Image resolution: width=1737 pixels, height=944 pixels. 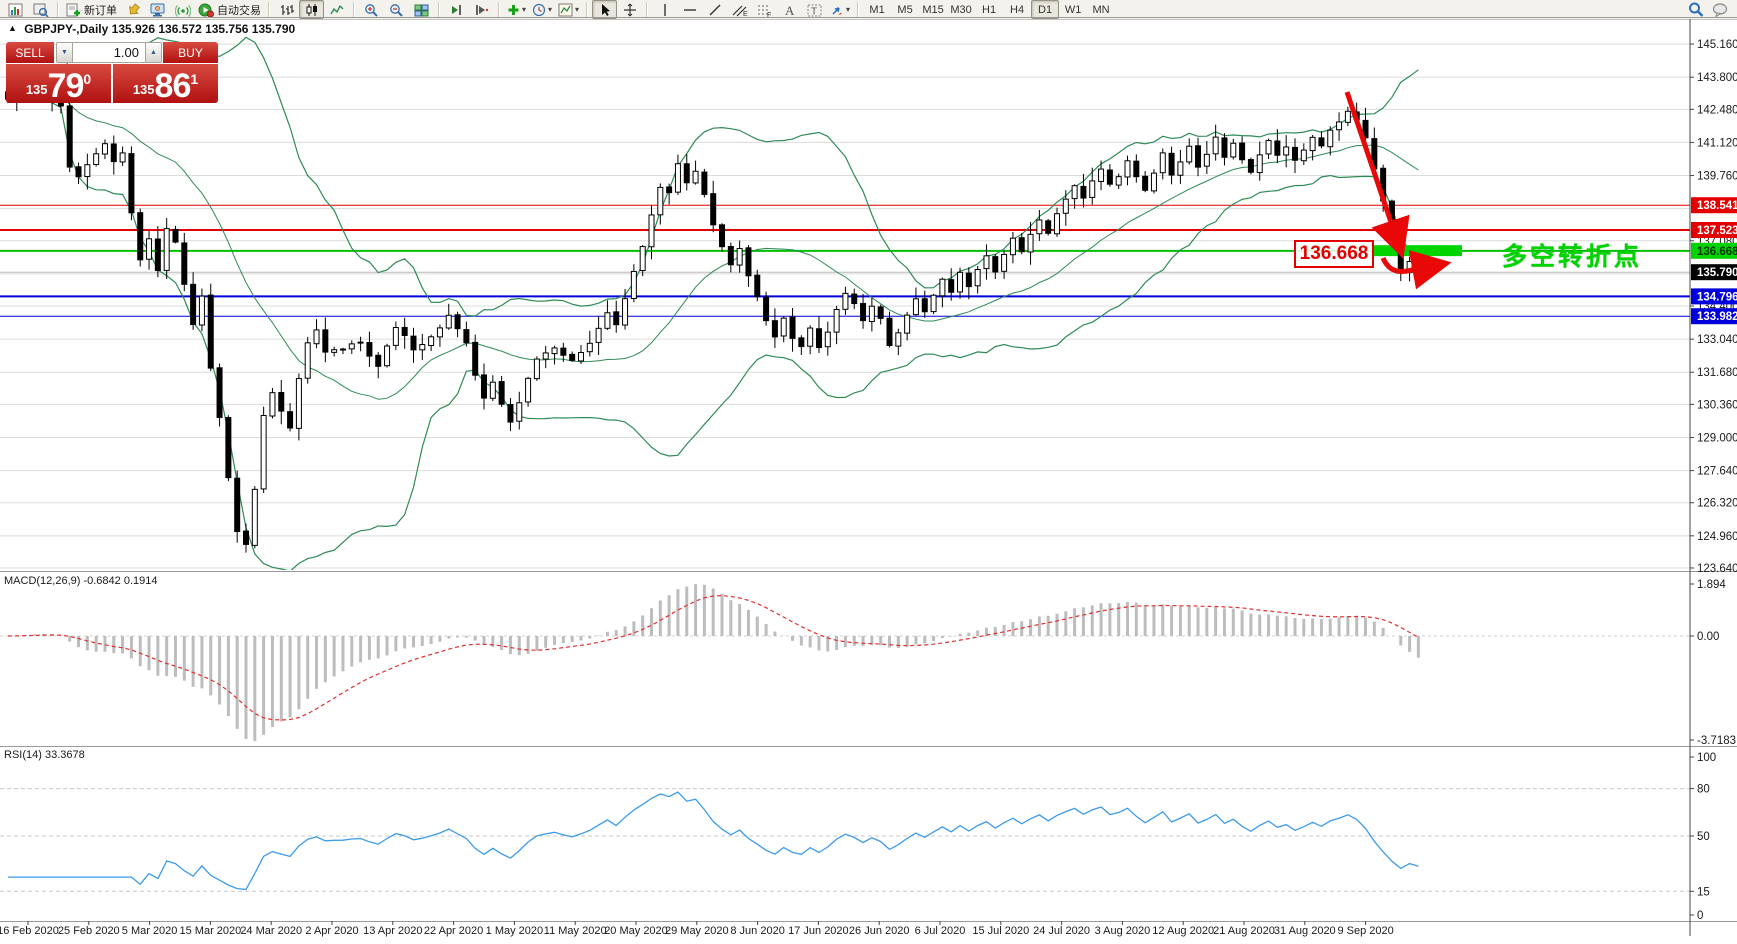 I want to click on vertical-line-icon, so click(x=664, y=9).